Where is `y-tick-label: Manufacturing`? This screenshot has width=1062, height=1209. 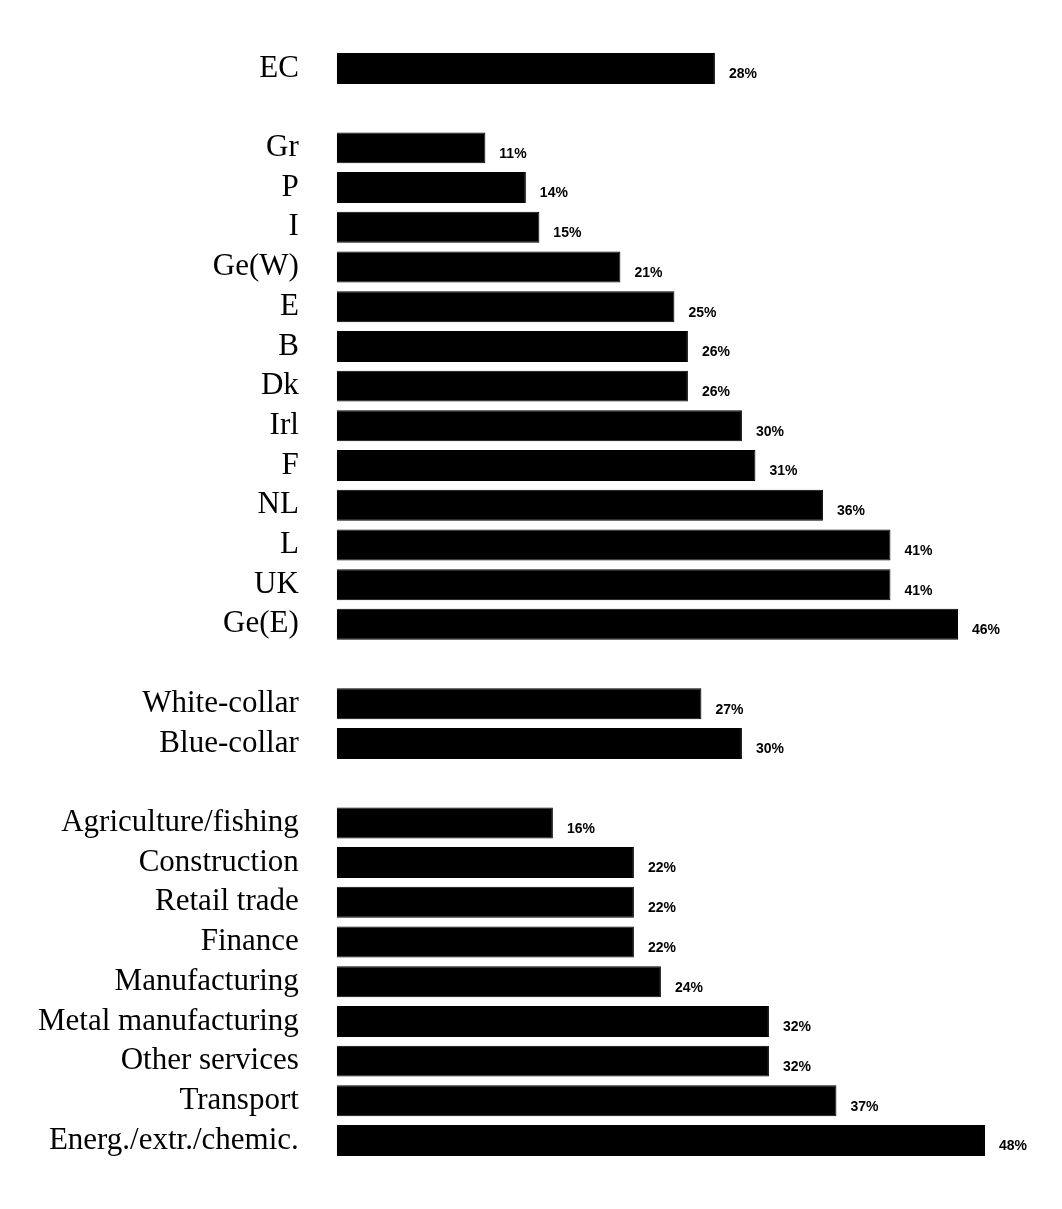 y-tick-label: Manufacturing is located at coordinates (206, 979).